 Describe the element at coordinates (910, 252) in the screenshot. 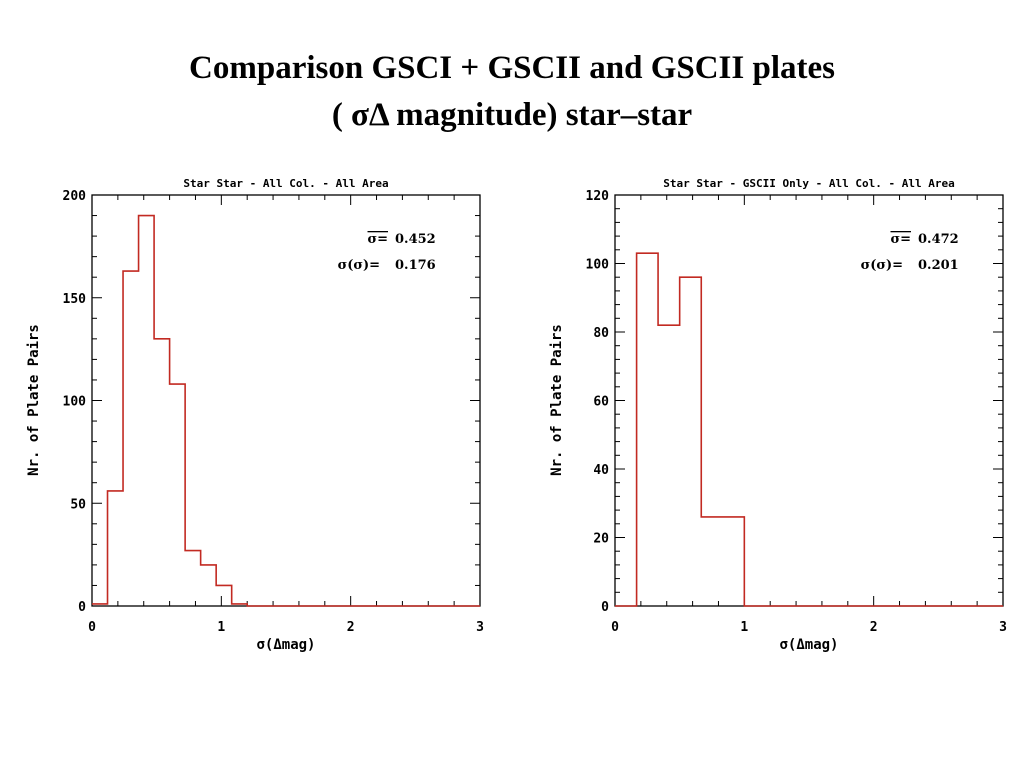

I see `stats-annotation: σ= 0.472 σ(σ)= 0.201` at that location.